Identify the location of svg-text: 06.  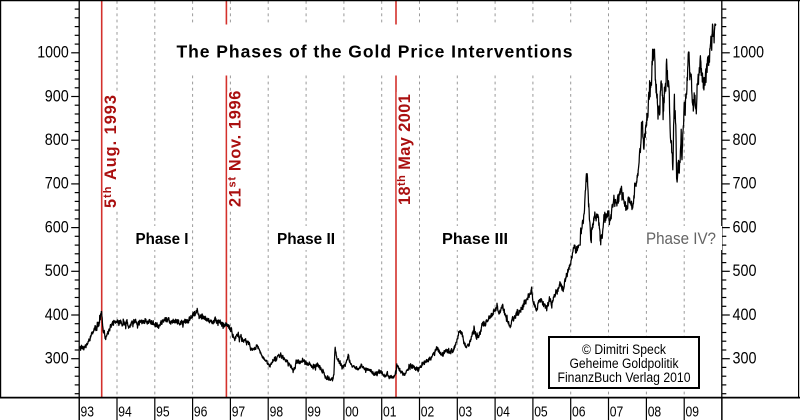
(579, 412).